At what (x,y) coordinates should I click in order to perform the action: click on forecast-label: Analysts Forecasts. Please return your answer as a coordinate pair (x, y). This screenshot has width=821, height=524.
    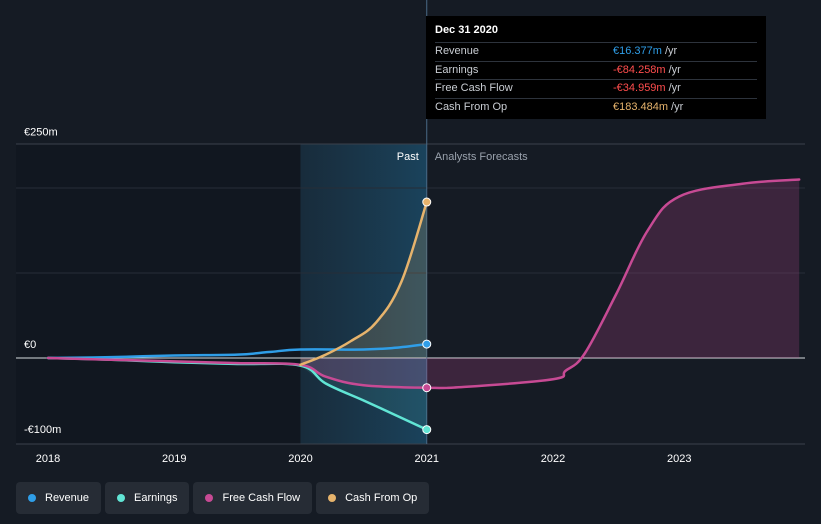
    Looking at the image, I should click on (481, 157).